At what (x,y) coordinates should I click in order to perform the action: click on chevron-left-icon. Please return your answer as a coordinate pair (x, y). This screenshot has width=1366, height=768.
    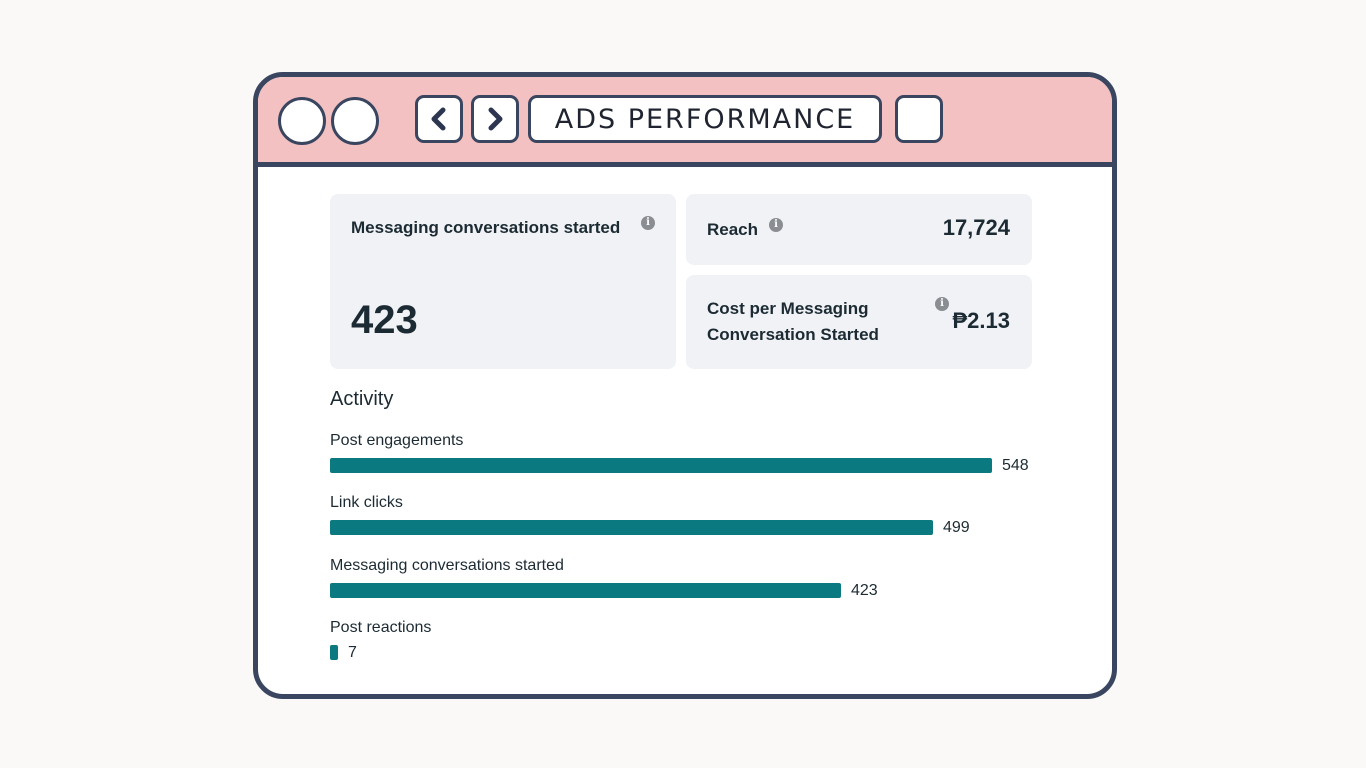
    Looking at the image, I should click on (438, 119).